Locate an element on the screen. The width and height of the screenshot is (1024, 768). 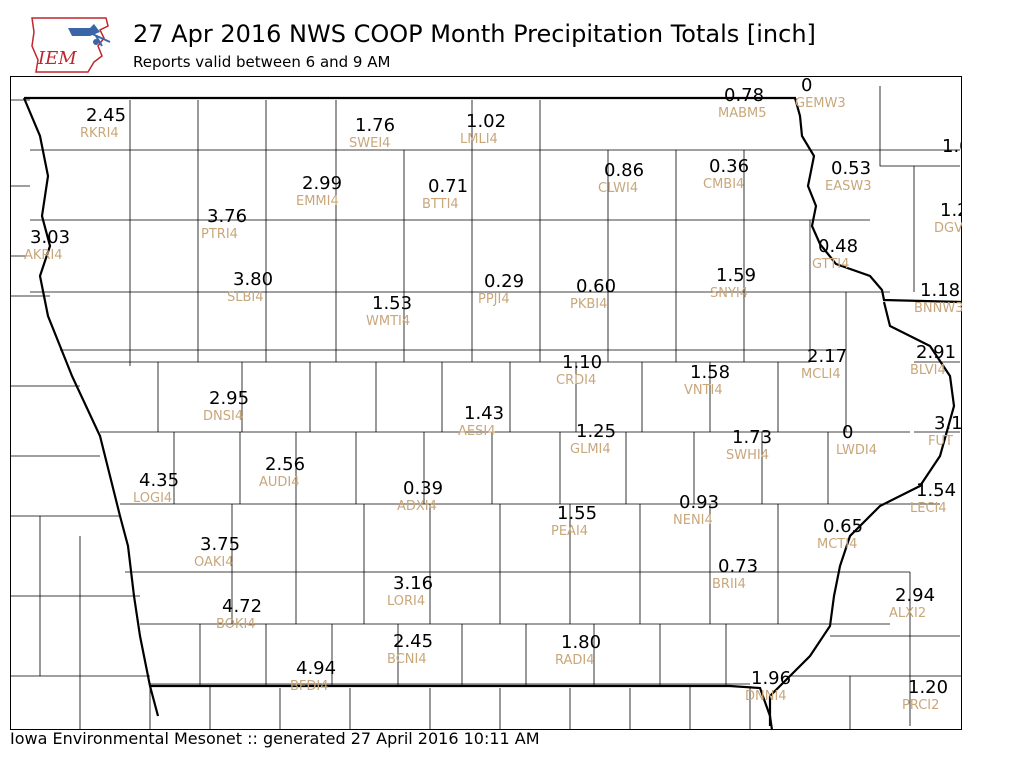
station-value: 1.54 is located at coordinates (936, 490).